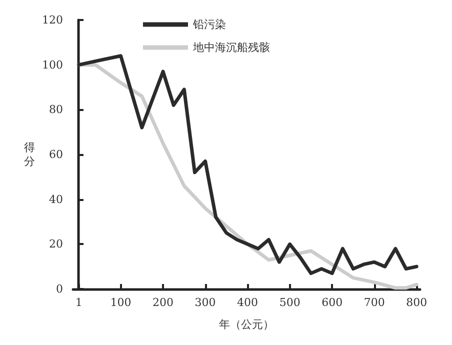  I want to click on x-tick-label: 200, so click(163, 302).